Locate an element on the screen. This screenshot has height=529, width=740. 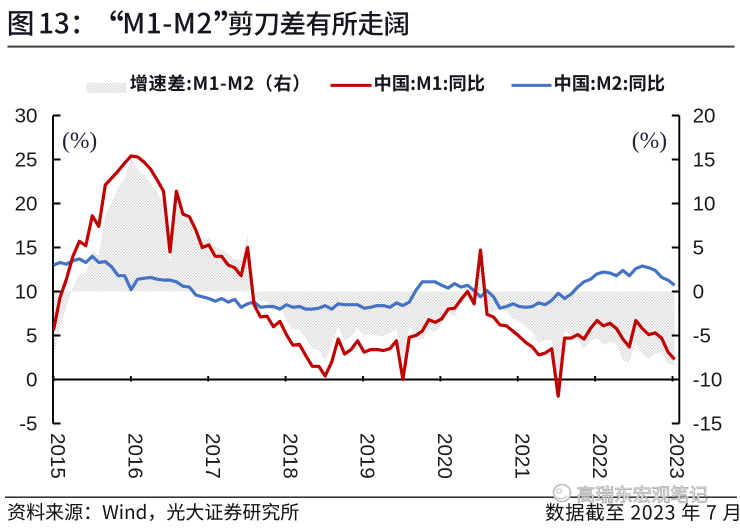
svg-text: -10 is located at coordinates (708, 380).